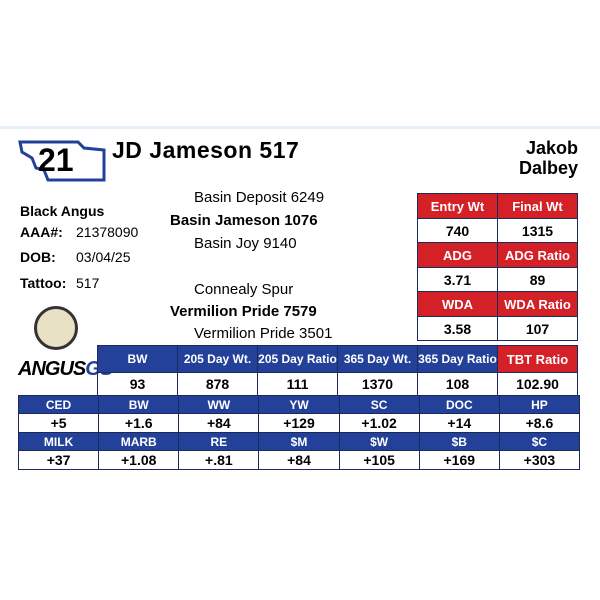  I want to click on info-row: DOB: 03/04/25, so click(75, 257).